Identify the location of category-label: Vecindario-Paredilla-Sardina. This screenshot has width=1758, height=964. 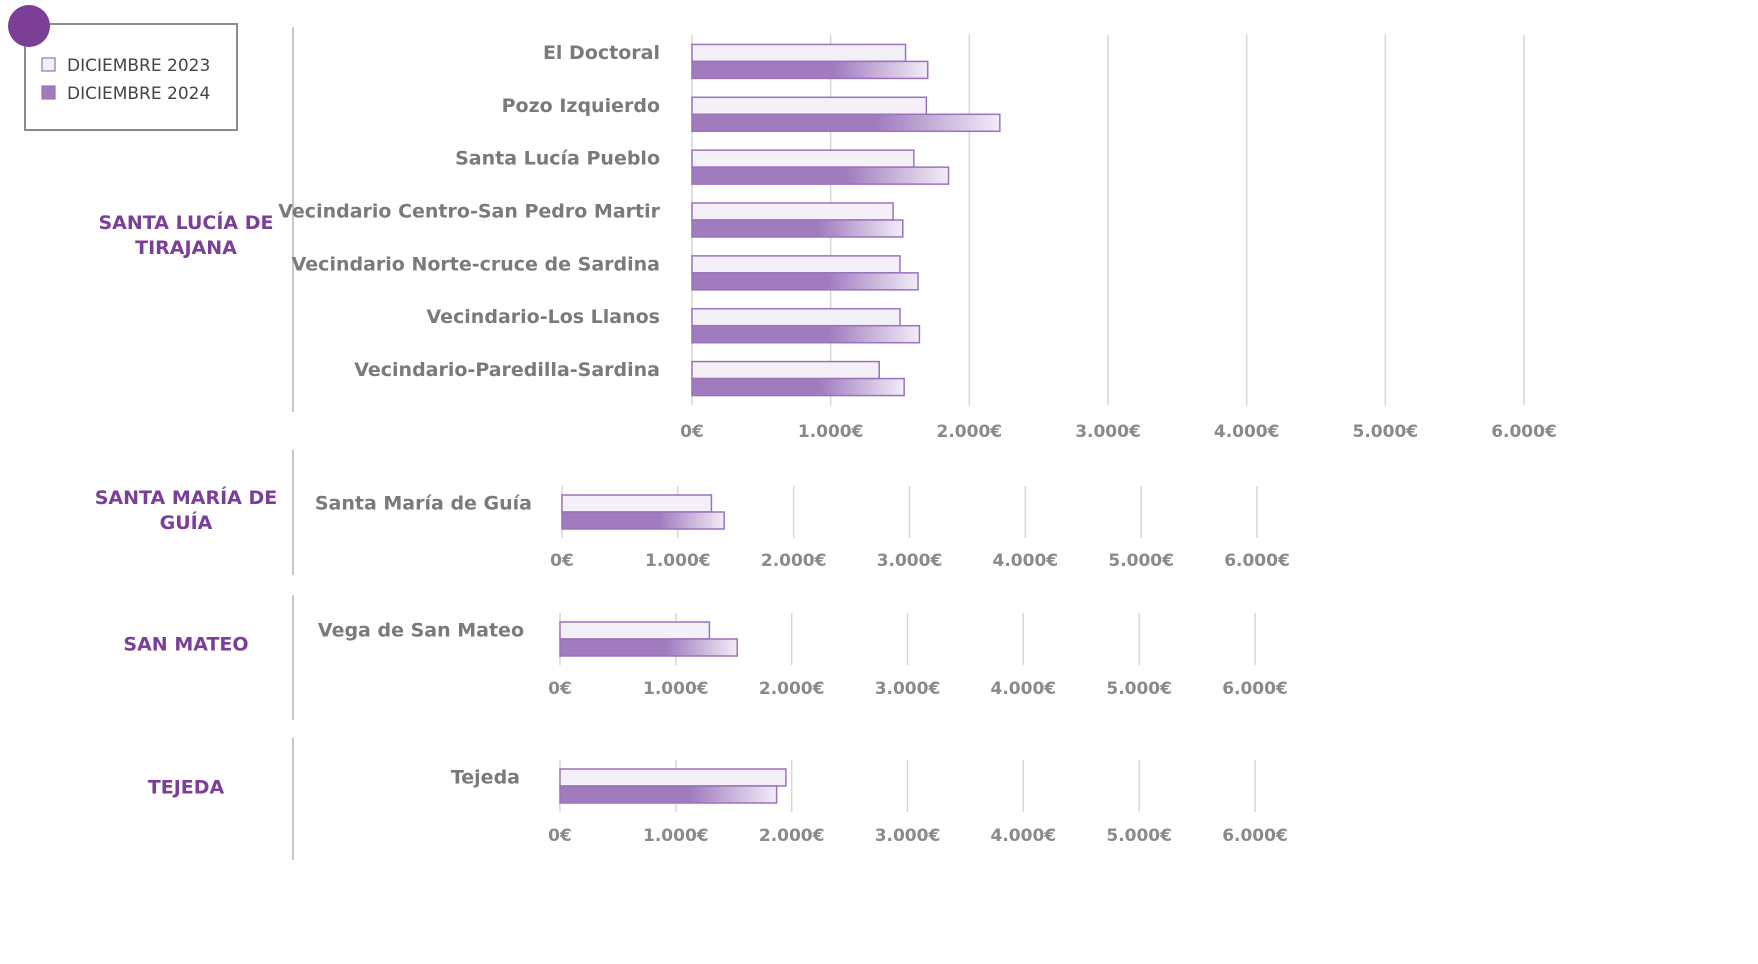
(507, 370).